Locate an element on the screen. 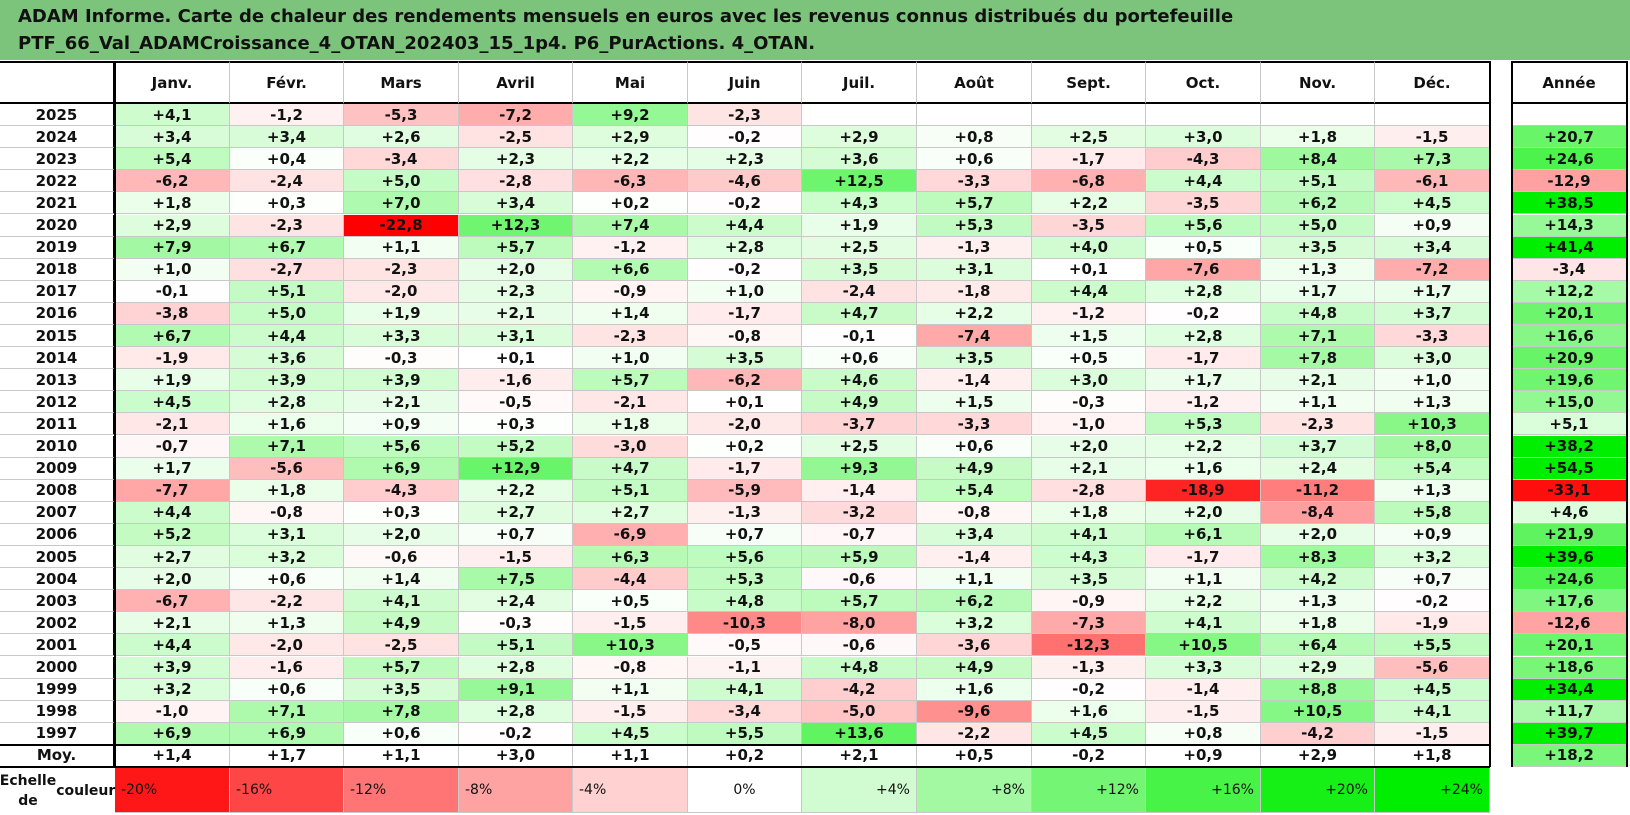  heatmap-cell: +5,4 is located at coordinates (974, 490).